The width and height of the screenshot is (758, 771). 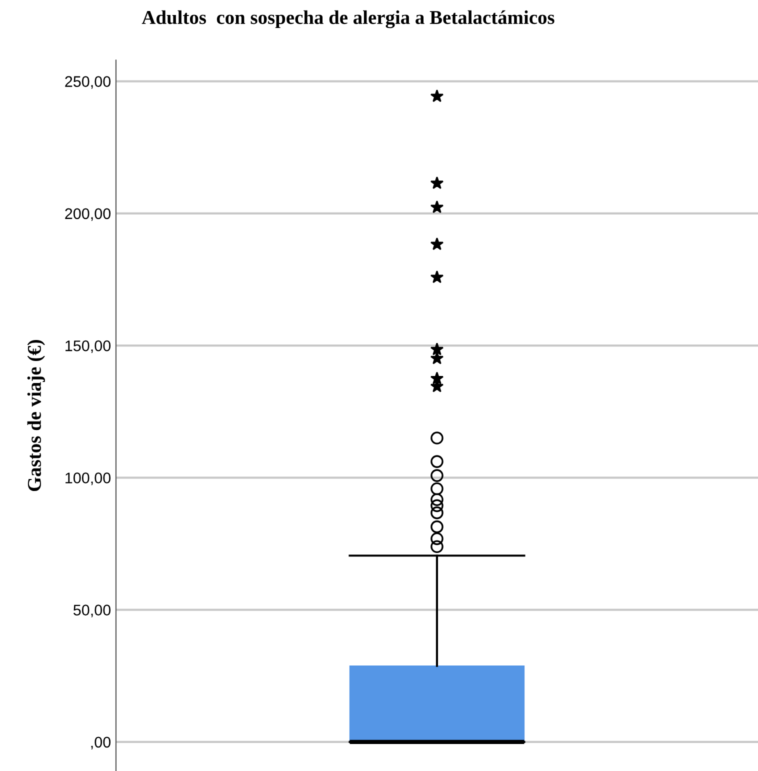 What do you see at coordinates (88, 214) in the screenshot?
I see `y-tick-label: 200,00` at bounding box center [88, 214].